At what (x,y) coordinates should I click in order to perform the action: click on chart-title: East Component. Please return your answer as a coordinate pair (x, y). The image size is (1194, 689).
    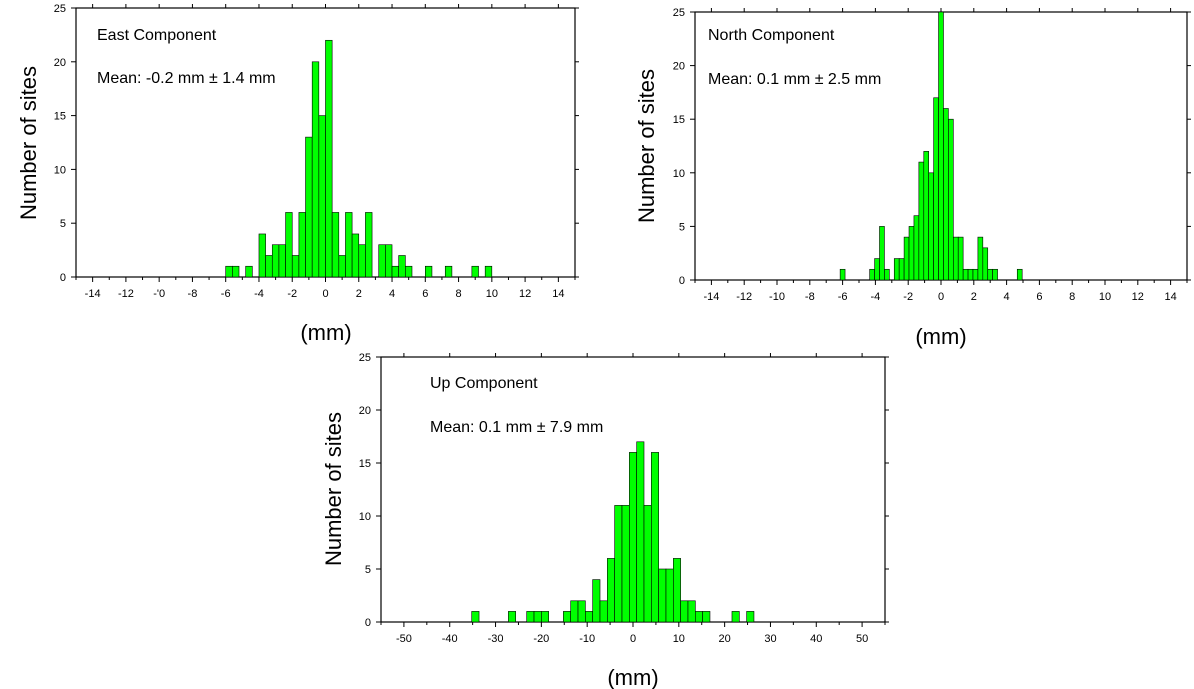
    Looking at the image, I should click on (157, 35).